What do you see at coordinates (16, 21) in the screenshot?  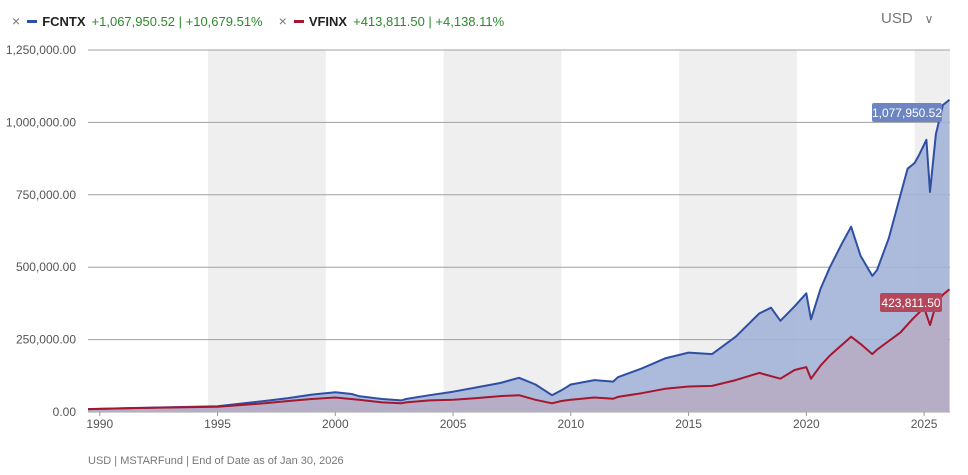 I see `remove-fcntx-icon: ×` at bounding box center [16, 21].